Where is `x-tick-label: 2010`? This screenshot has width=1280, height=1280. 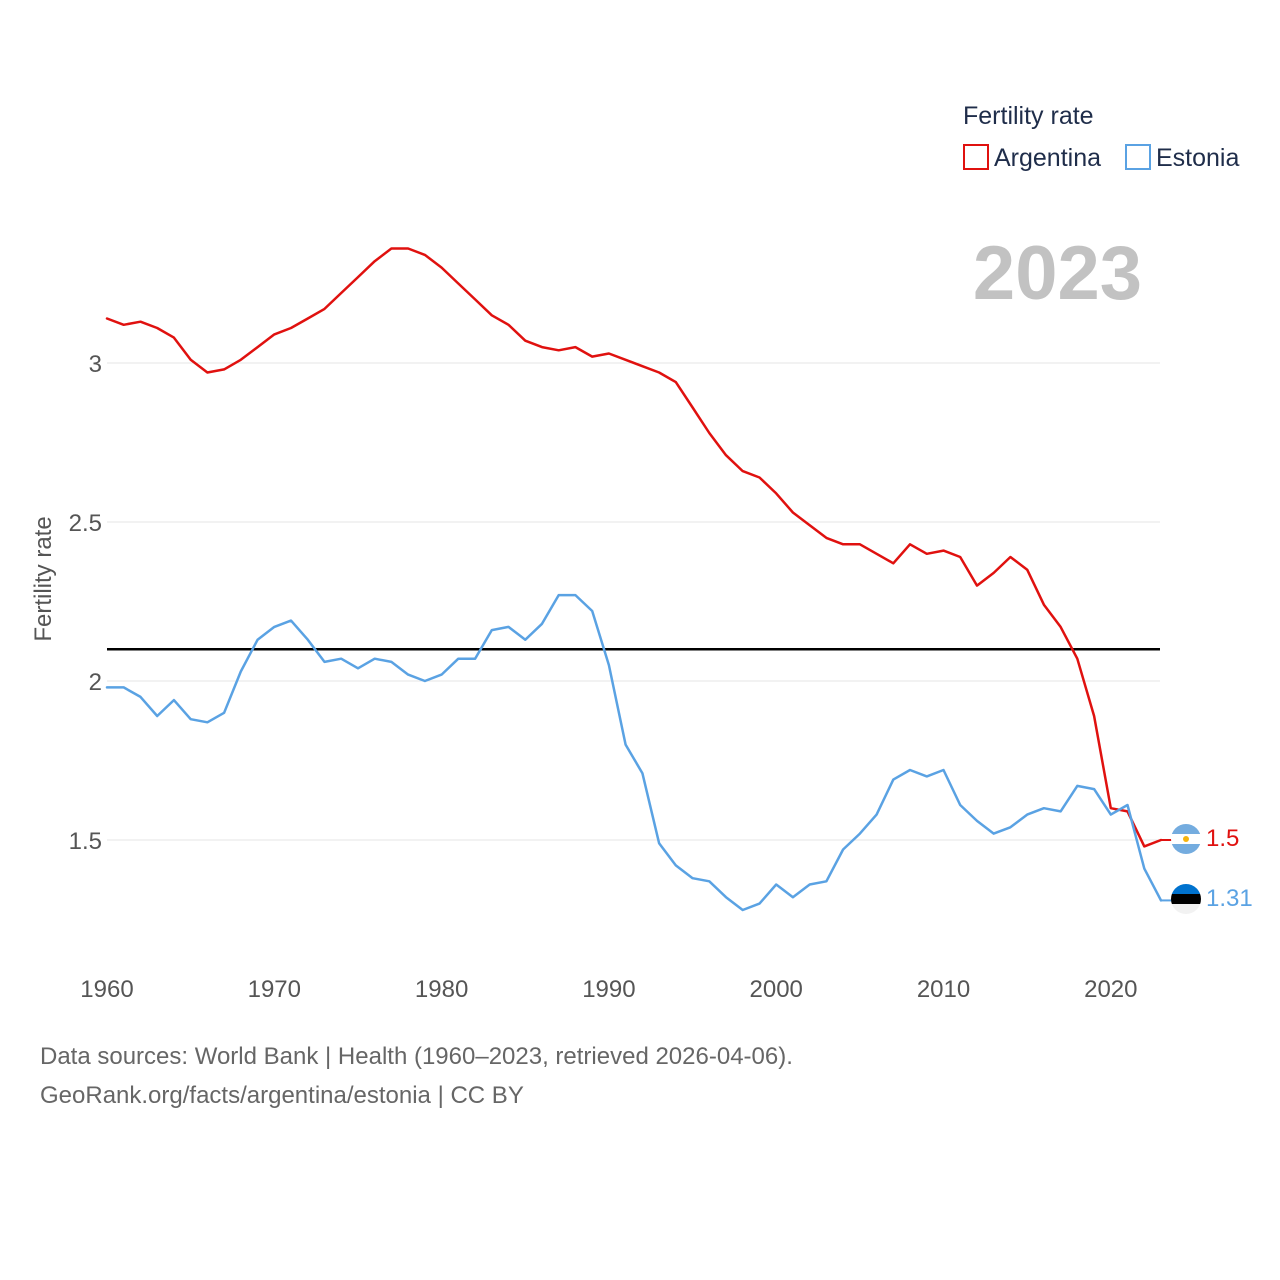 x-tick-label: 2010 is located at coordinates (943, 989).